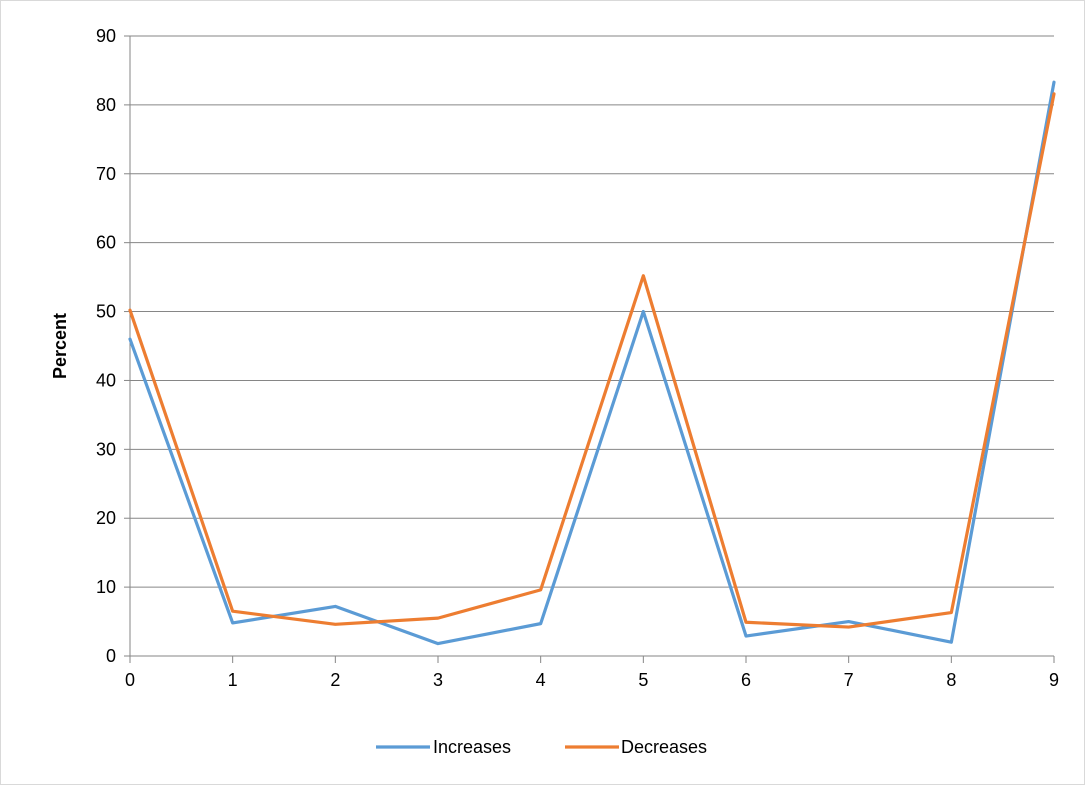  What do you see at coordinates (1054, 680) in the screenshot?
I see `x-tick-label: 9` at bounding box center [1054, 680].